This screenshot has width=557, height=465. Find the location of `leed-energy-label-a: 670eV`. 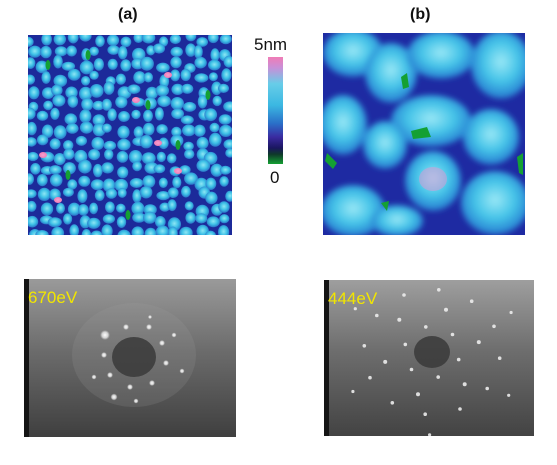

leed-energy-label-a: 670eV is located at coordinates (53, 297).